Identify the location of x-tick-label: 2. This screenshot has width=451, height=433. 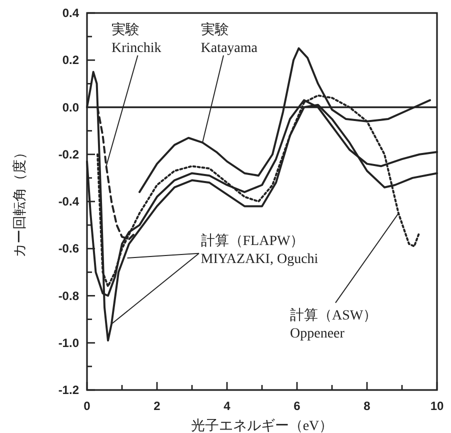
(157, 406).